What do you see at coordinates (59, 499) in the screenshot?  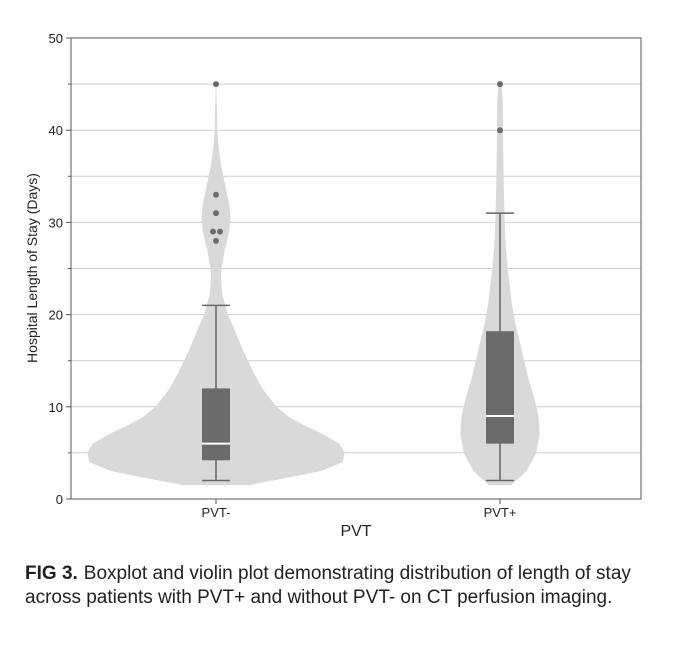 I see `y-tick-label: 0` at bounding box center [59, 499].